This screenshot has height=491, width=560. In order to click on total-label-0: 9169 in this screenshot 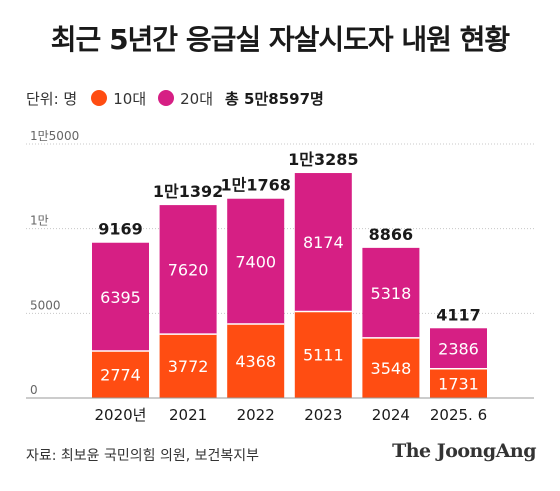, I will do `click(120, 229)`.